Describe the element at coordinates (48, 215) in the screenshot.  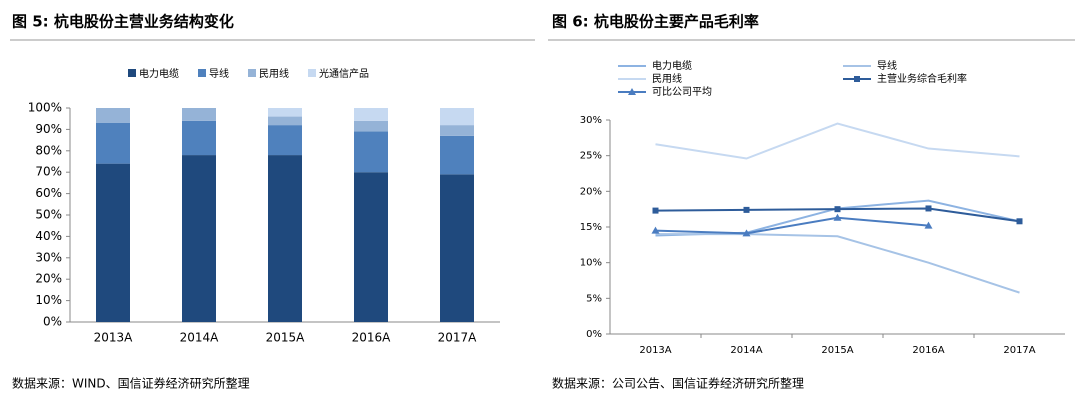
I see `y-tick-label: 50%` at that location.